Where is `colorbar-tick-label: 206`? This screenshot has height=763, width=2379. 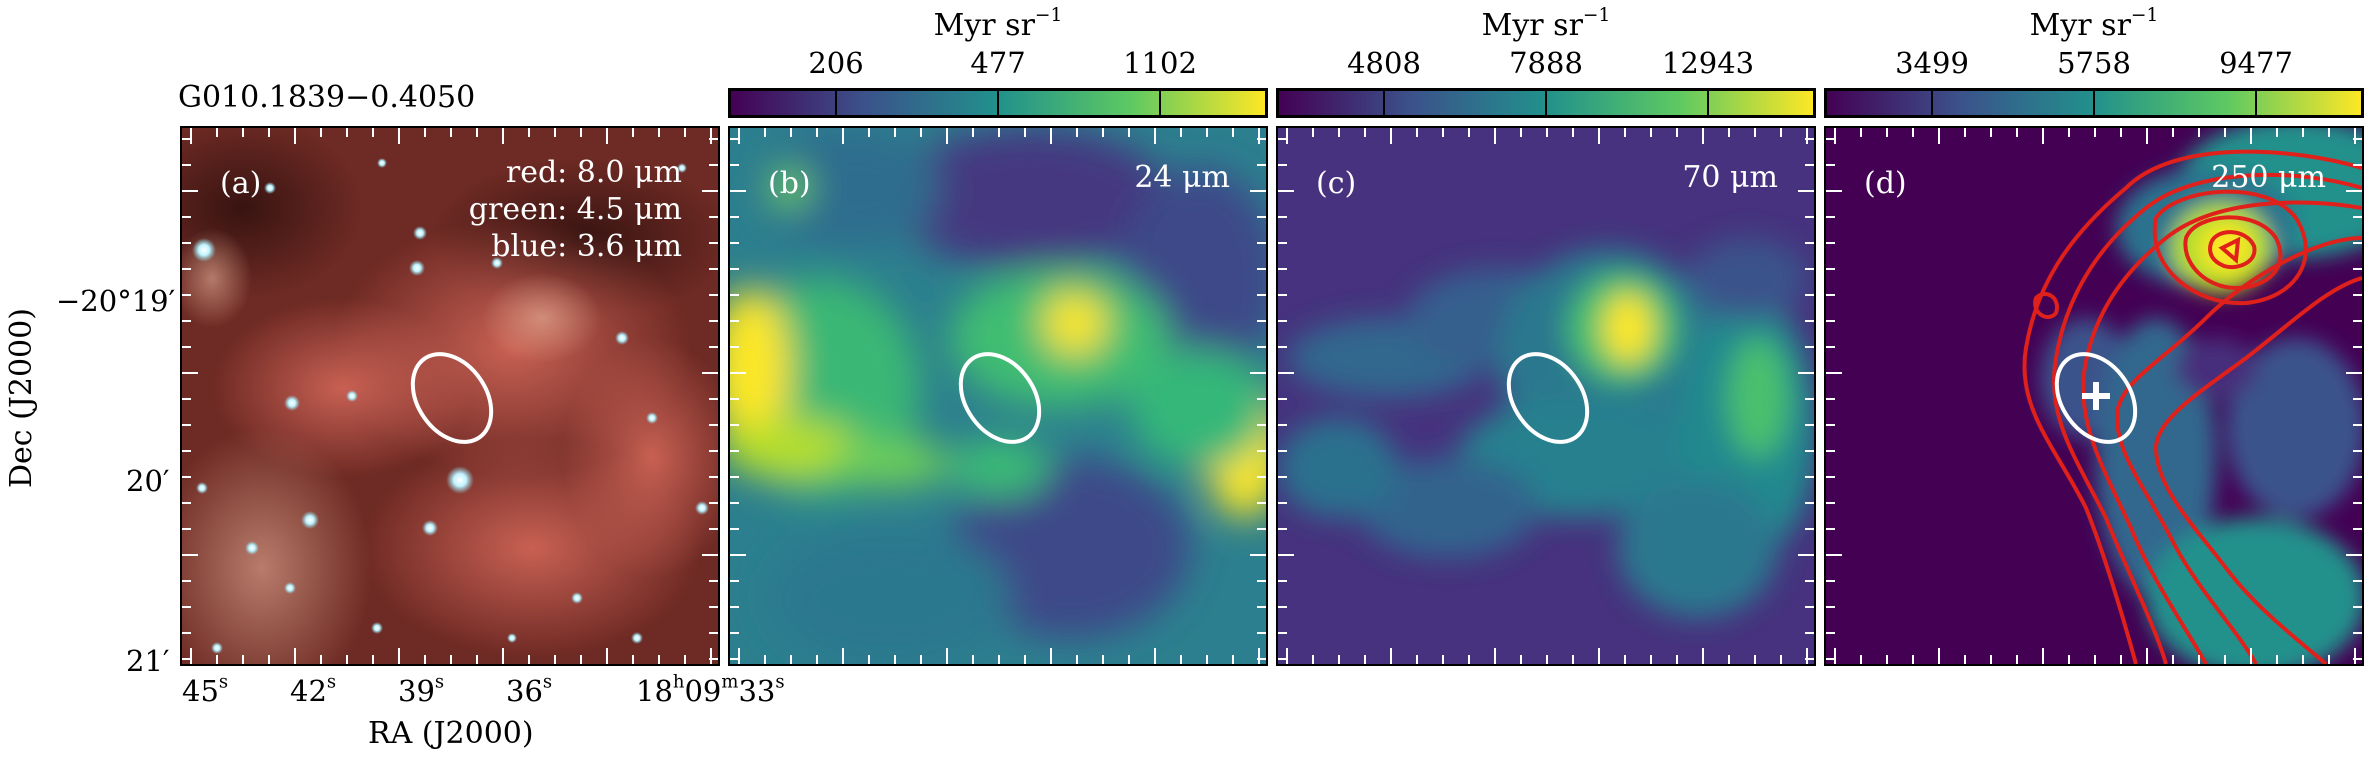
colorbar-tick-label: 206 is located at coordinates (836, 63).